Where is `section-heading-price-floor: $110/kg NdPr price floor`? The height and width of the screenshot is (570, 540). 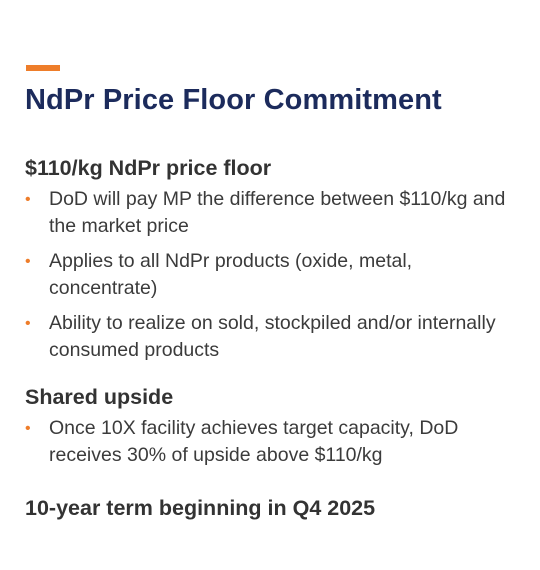
section-heading-price-floor: $110/kg NdPr price floor is located at coordinates (148, 168).